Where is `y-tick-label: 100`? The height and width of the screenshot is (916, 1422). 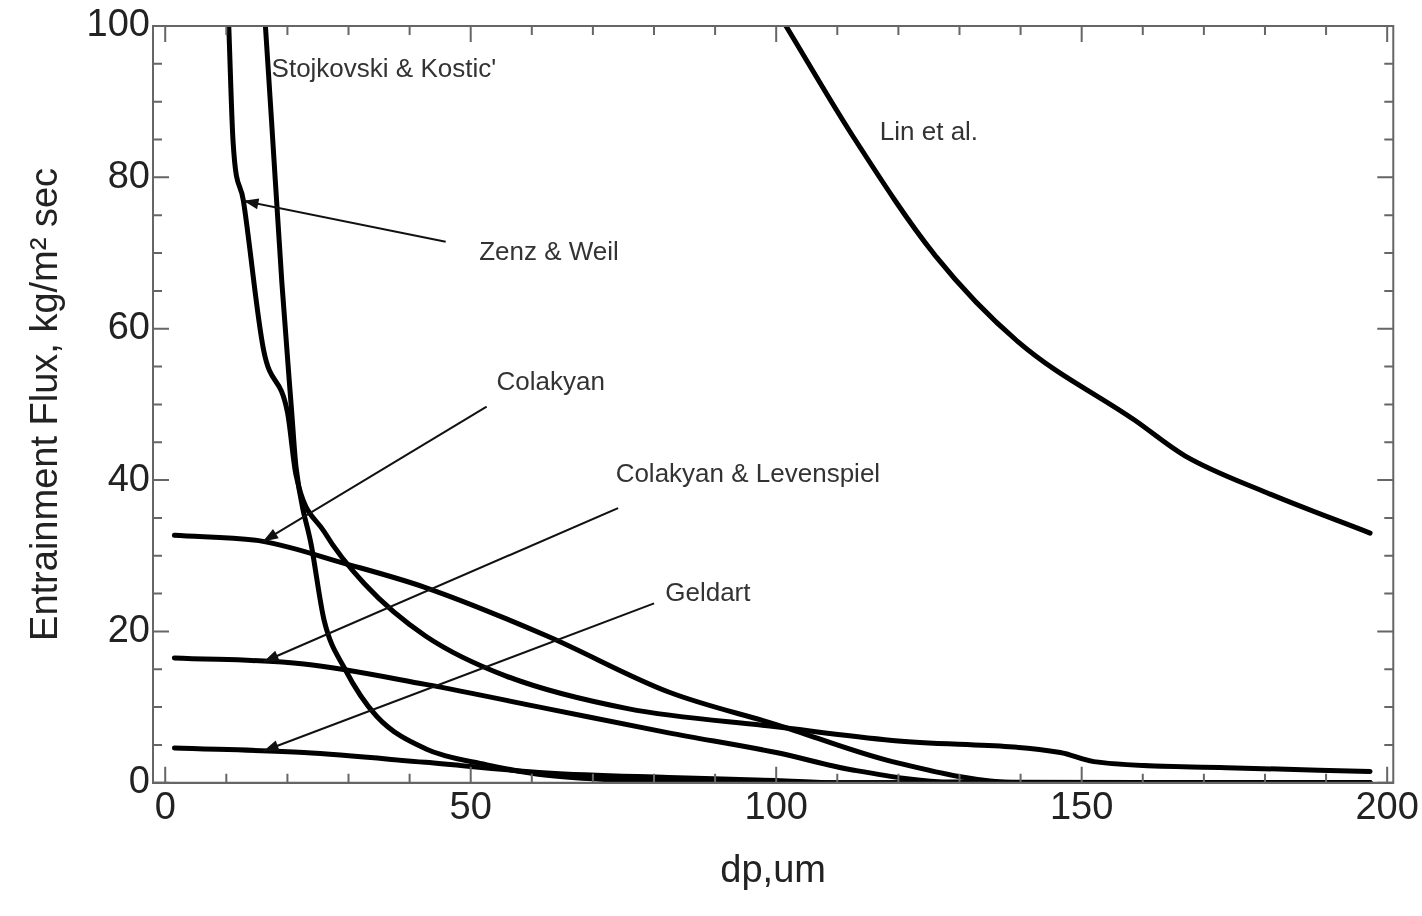
y-tick-label: 100 is located at coordinates (118, 23).